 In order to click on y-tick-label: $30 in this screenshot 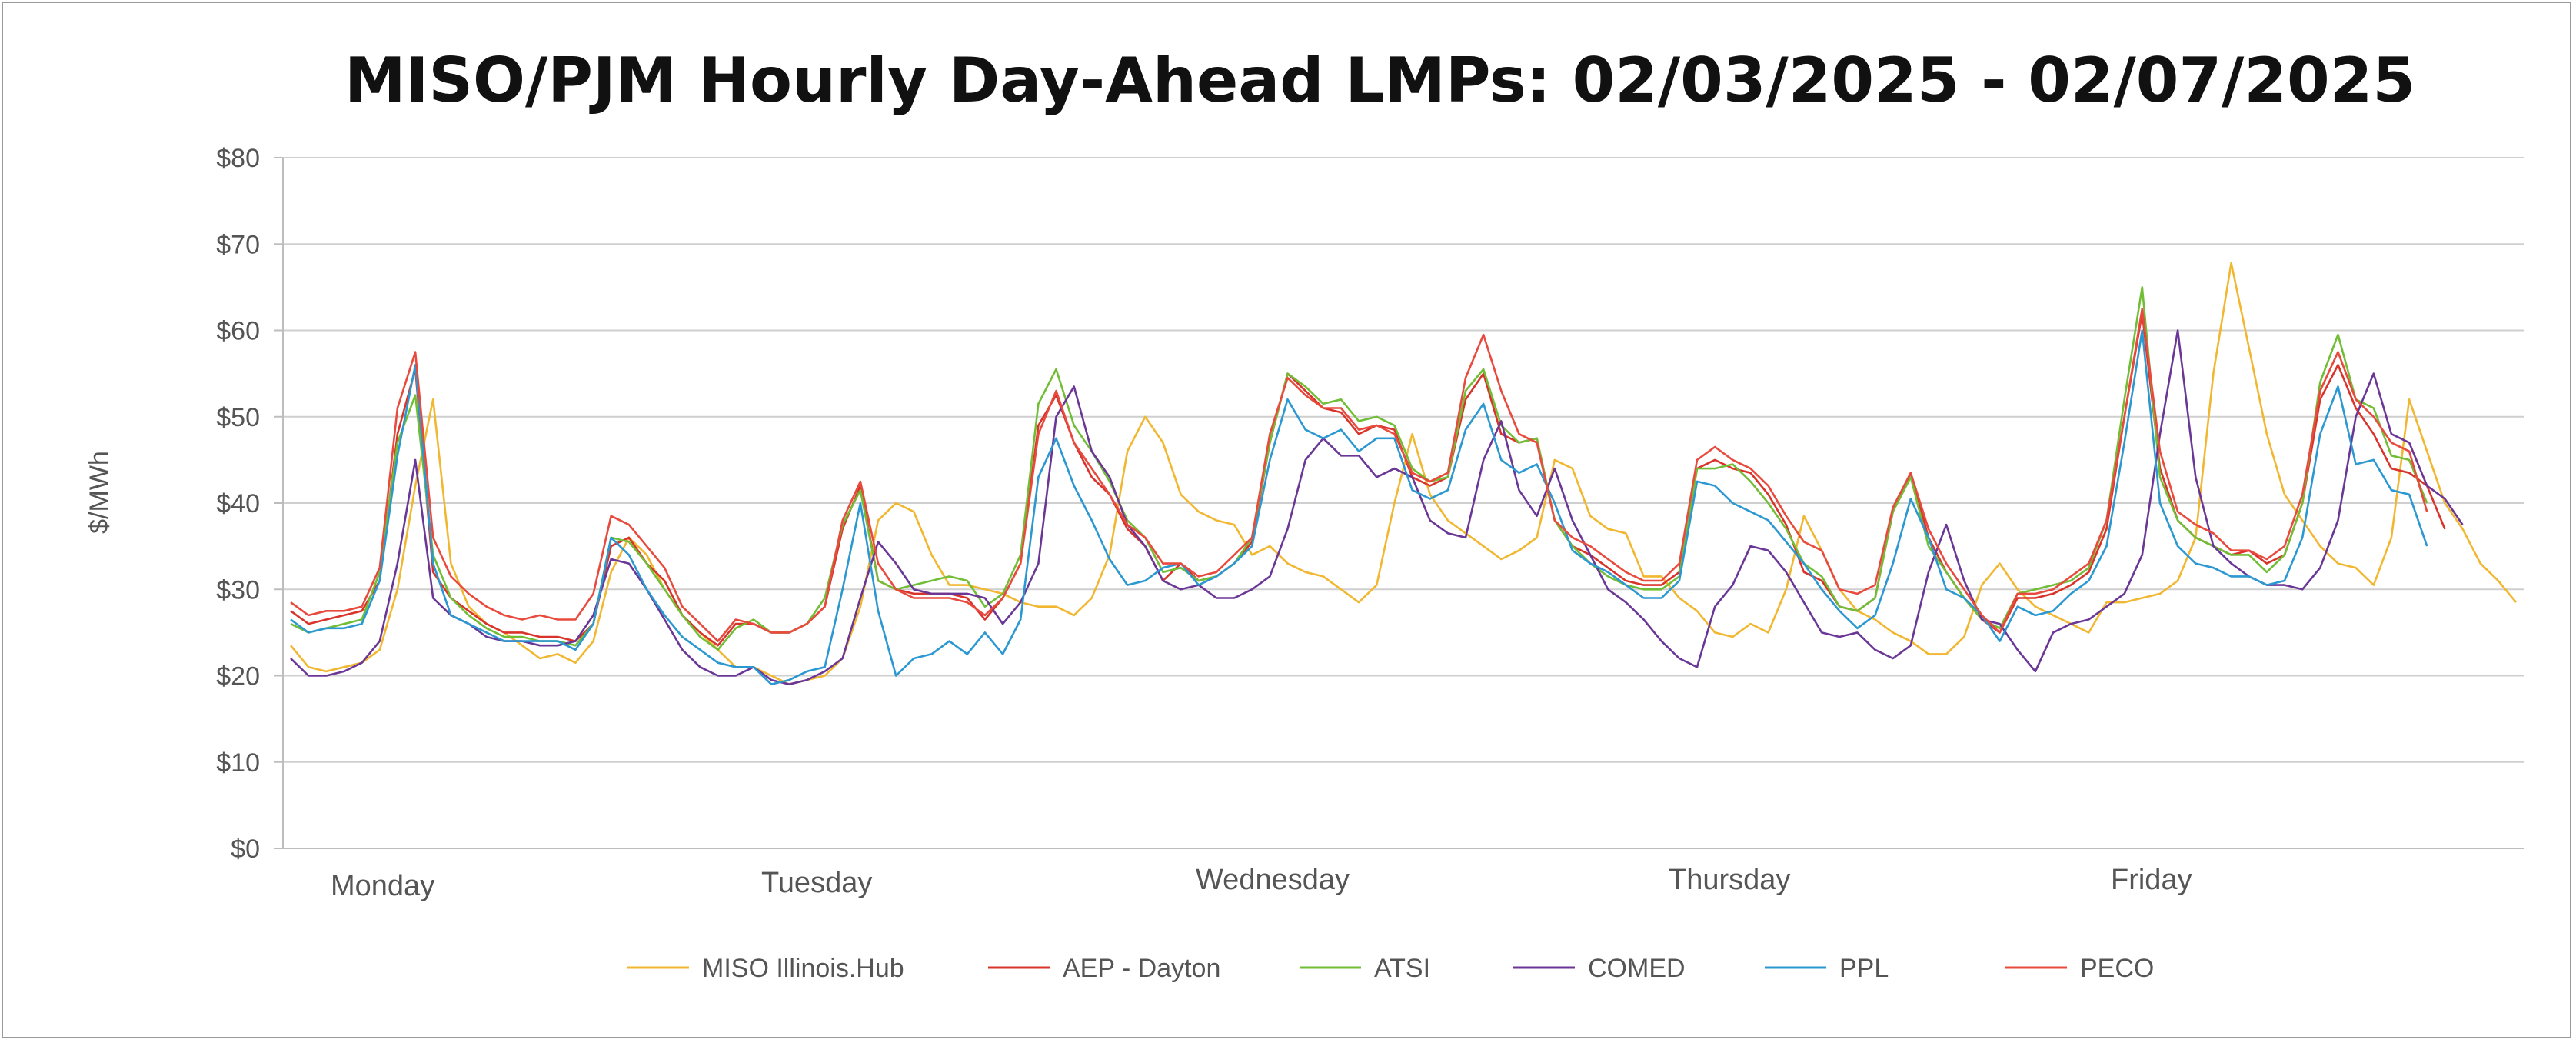, I will do `click(238, 590)`.